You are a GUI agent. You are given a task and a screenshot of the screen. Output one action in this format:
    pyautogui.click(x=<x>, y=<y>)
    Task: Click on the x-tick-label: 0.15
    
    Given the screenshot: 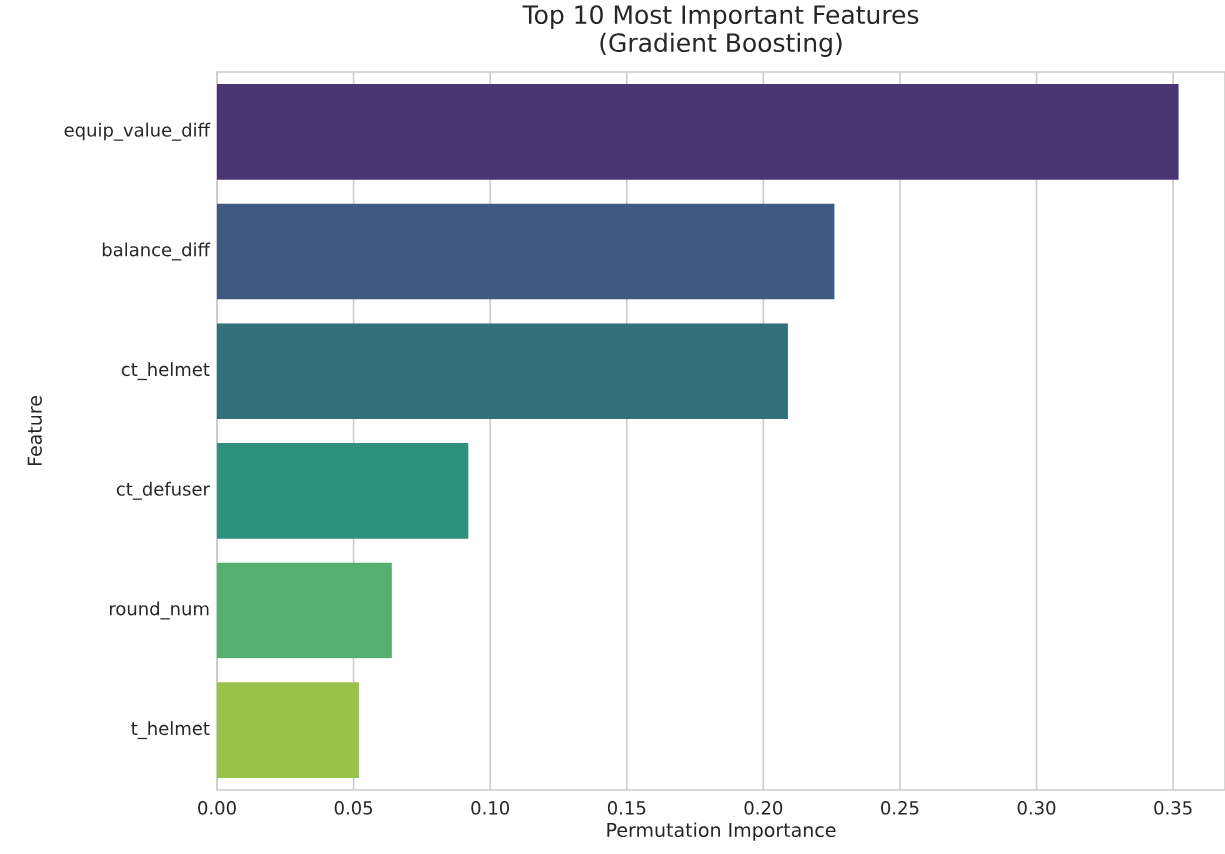 What is the action you would take?
    pyautogui.click(x=626, y=808)
    